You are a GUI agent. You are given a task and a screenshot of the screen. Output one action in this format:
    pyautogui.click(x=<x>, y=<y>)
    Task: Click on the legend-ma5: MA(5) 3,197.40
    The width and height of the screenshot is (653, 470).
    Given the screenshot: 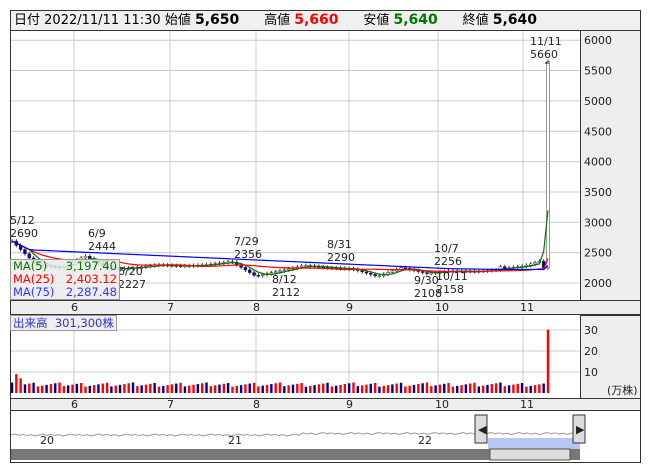 What is the action you would take?
    pyautogui.click(x=65, y=266)
    